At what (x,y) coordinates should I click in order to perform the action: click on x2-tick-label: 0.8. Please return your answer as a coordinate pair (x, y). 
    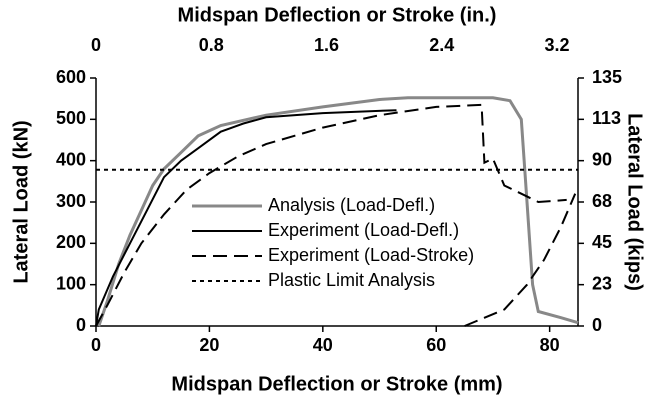
    Looking at the image, I should click on (211, 45).